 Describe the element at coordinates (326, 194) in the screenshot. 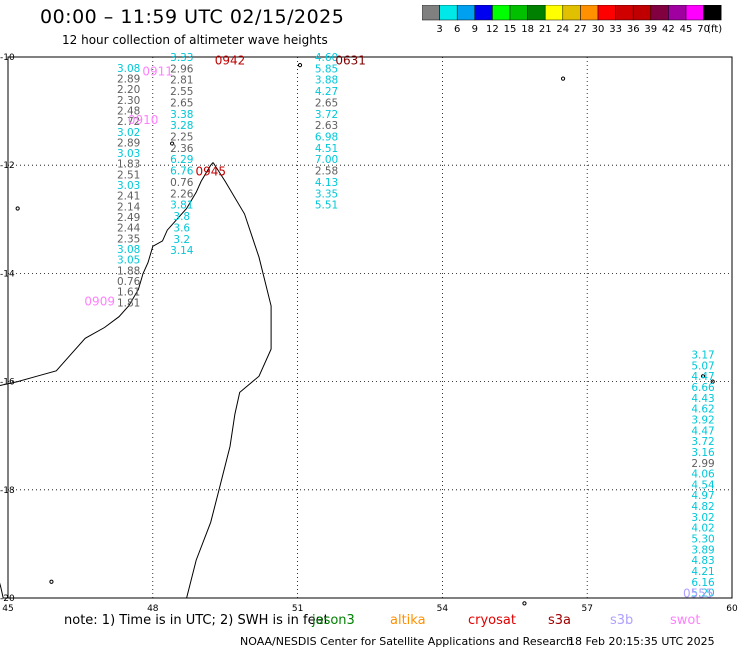

I see `wave-height-label: 3.35` at that location.